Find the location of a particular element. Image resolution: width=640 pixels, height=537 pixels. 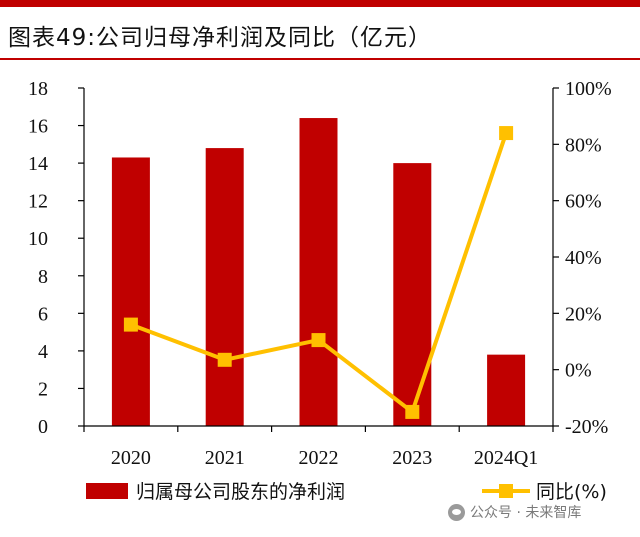

x-tick-label: 2022 is located at coordinates (319, 458).